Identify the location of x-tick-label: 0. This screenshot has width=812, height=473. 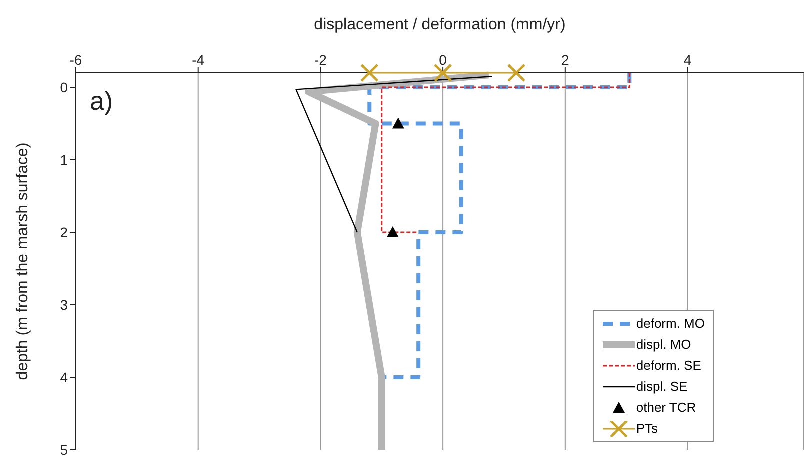
(443, 60).